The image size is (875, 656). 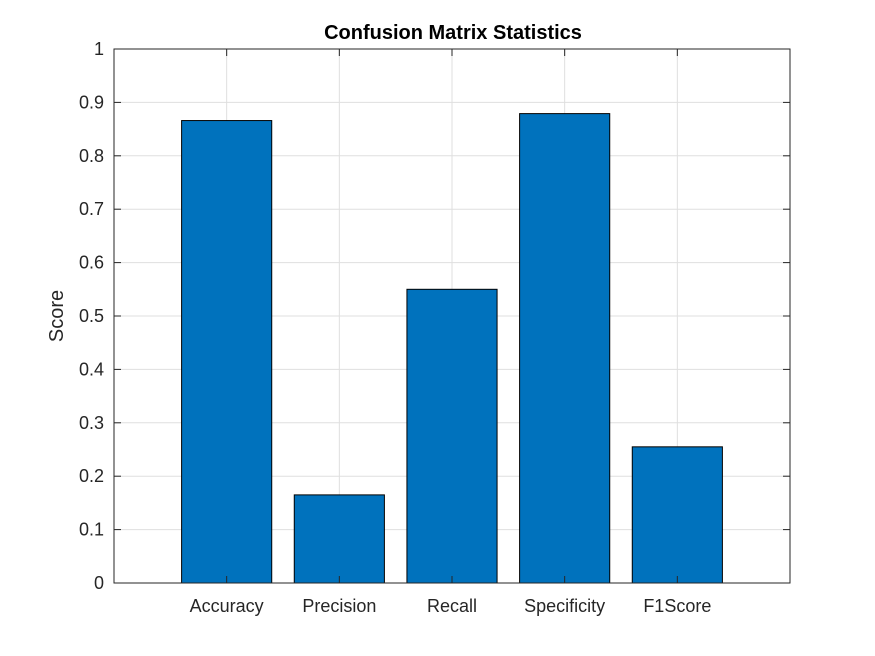 I want to click on y-tick-label: 0.1, so click(x=91, y=530).